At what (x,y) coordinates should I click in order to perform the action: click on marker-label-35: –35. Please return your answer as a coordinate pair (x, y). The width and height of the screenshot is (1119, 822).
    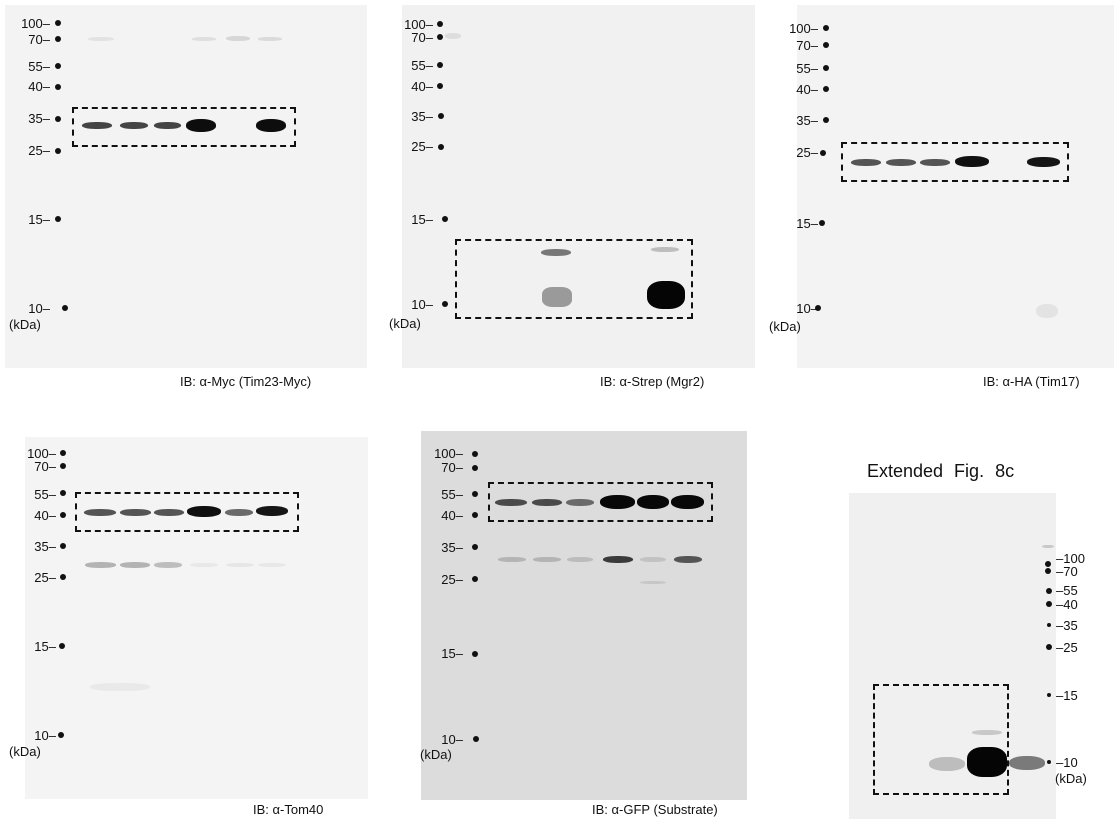
    Looking at the image, I should click on (1067, 625).